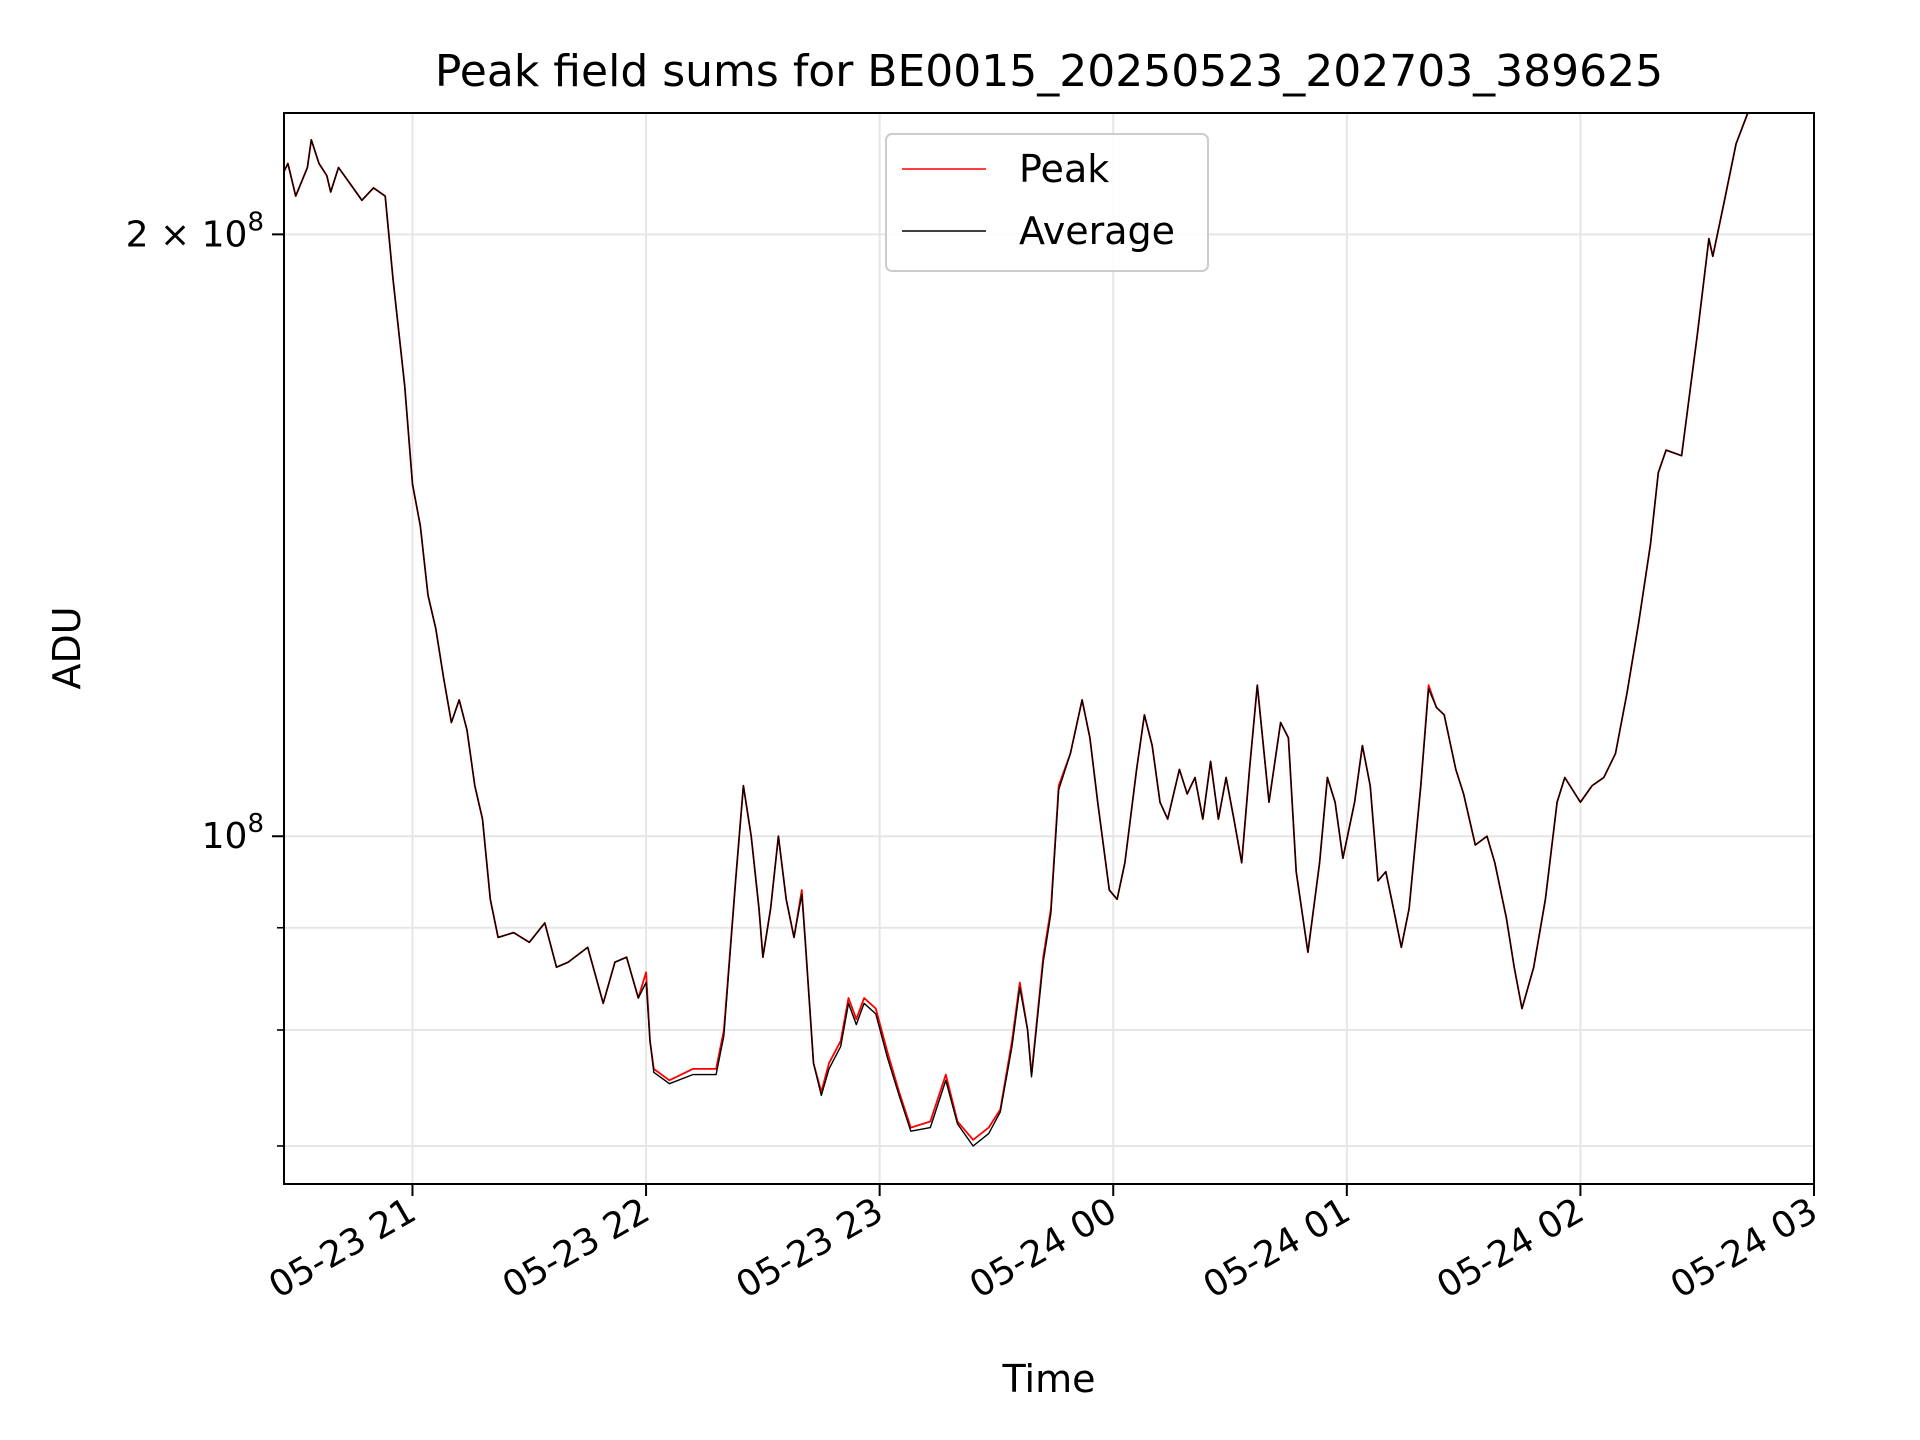 The image size is (1920, 1440). I want to click on y-tick-label: 2 × 108, so click(195, 231).